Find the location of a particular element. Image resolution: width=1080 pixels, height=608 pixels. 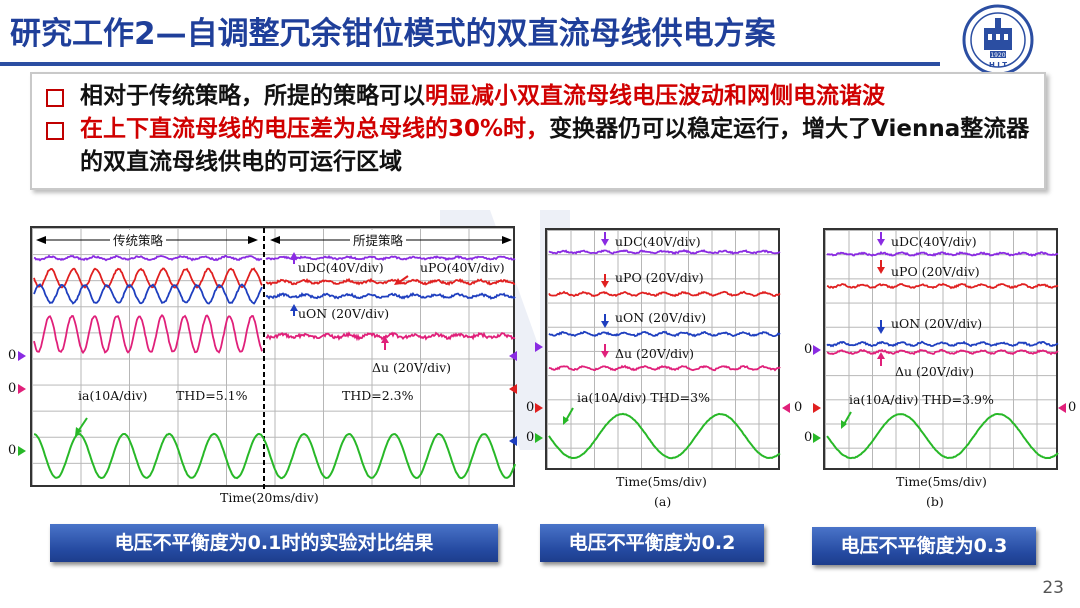

ch-marker-udc is located at coordinates (22, 356).